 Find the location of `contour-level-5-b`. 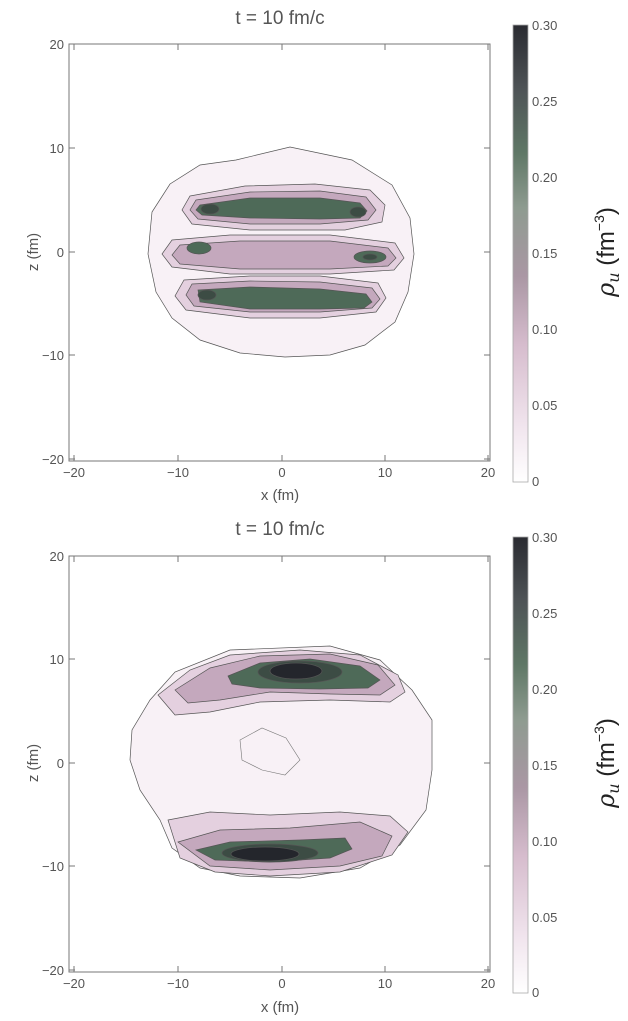

contour-level-5-b is located at coordinates (358, 212).